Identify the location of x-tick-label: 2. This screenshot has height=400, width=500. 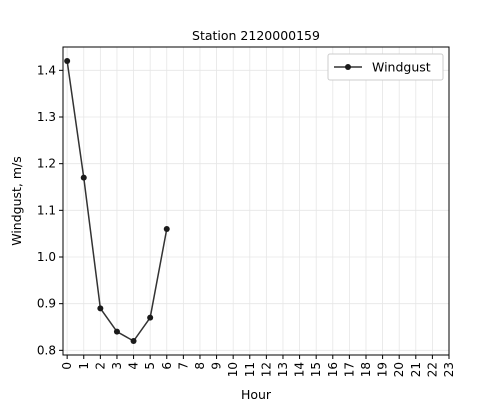
(100, 366).